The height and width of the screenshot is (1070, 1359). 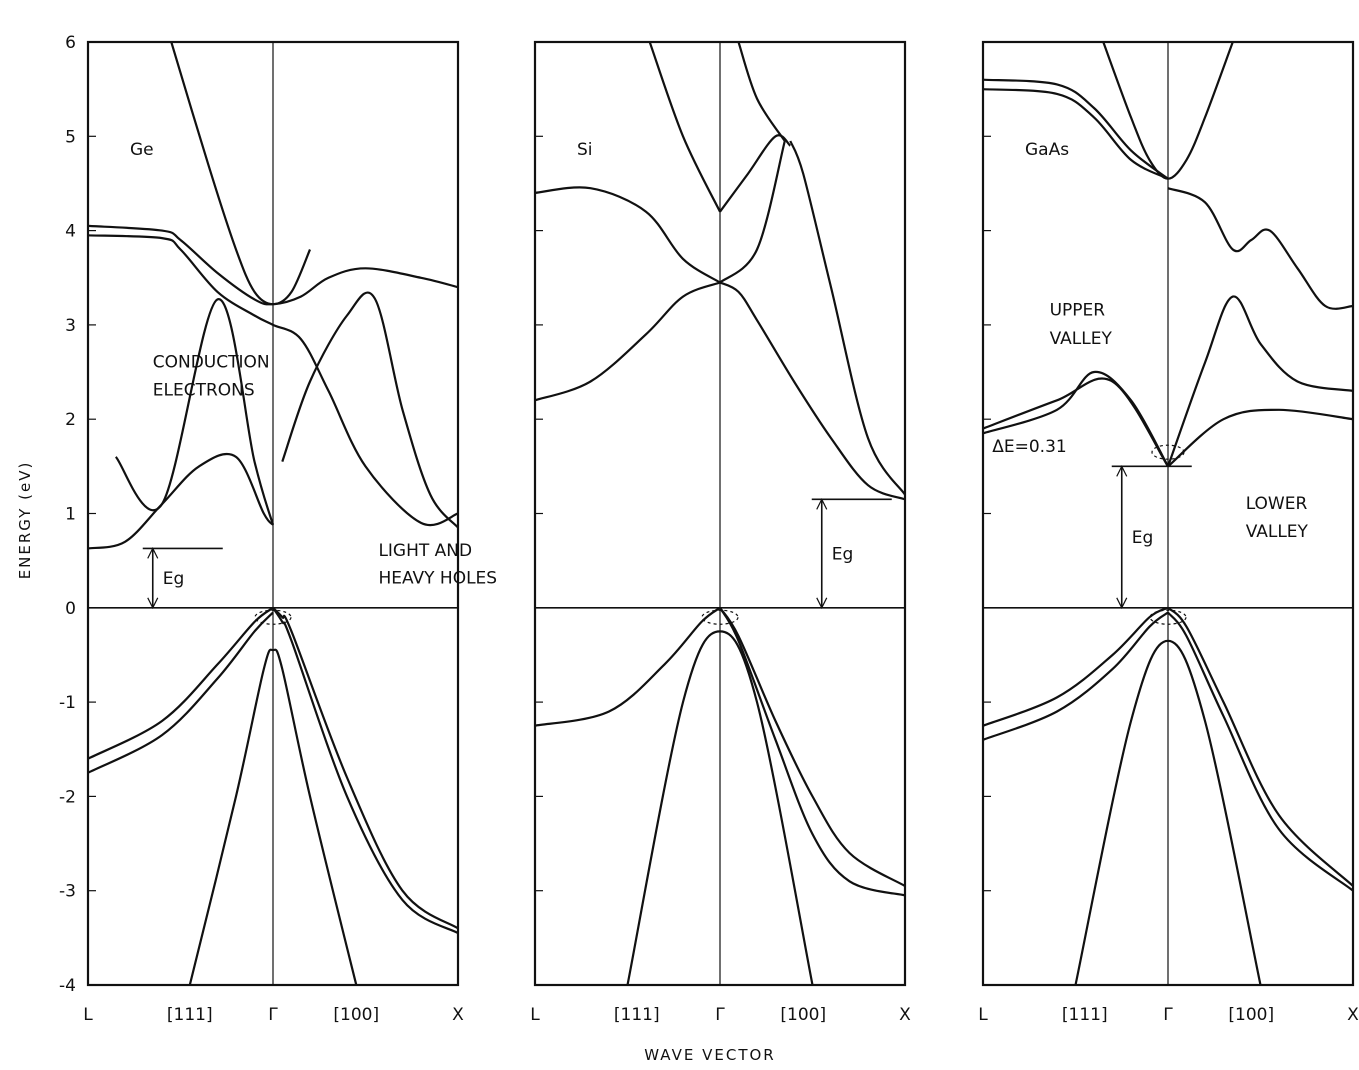 I want to click on y-tick-label: 5, so click(x=70, y=137).